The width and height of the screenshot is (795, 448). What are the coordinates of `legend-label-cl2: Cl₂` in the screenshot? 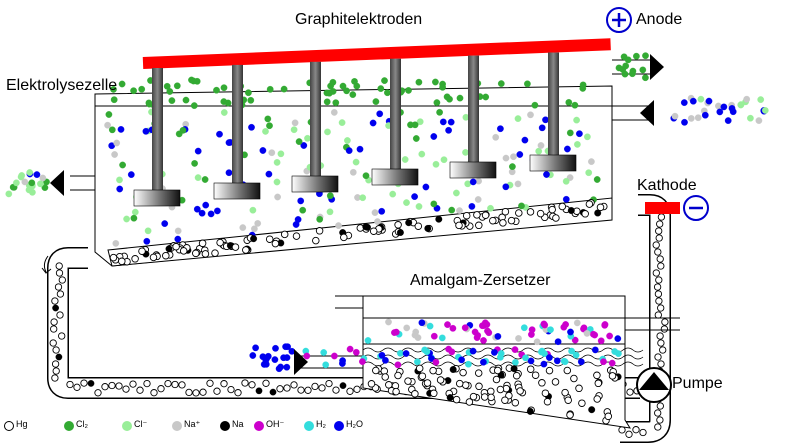 It's located at (82, 424).